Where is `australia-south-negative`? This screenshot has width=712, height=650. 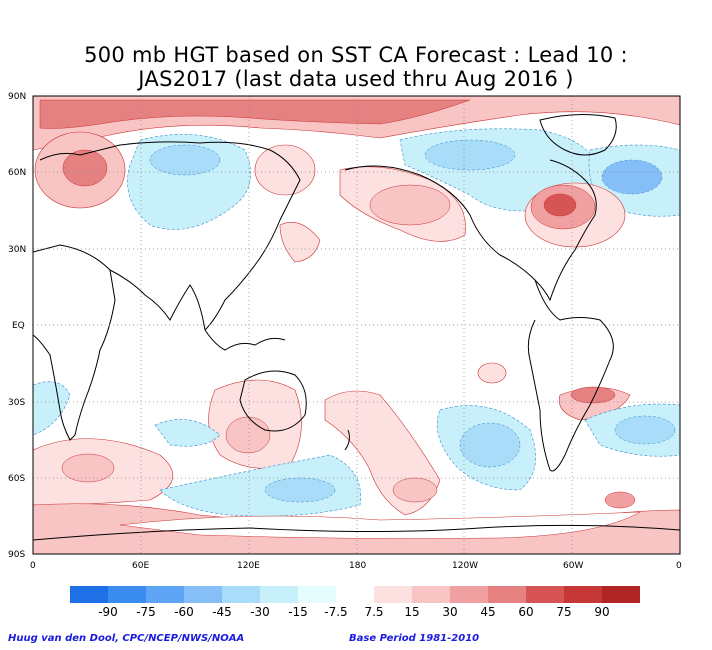
australia-south-negative is located at coordinates (187, 433).